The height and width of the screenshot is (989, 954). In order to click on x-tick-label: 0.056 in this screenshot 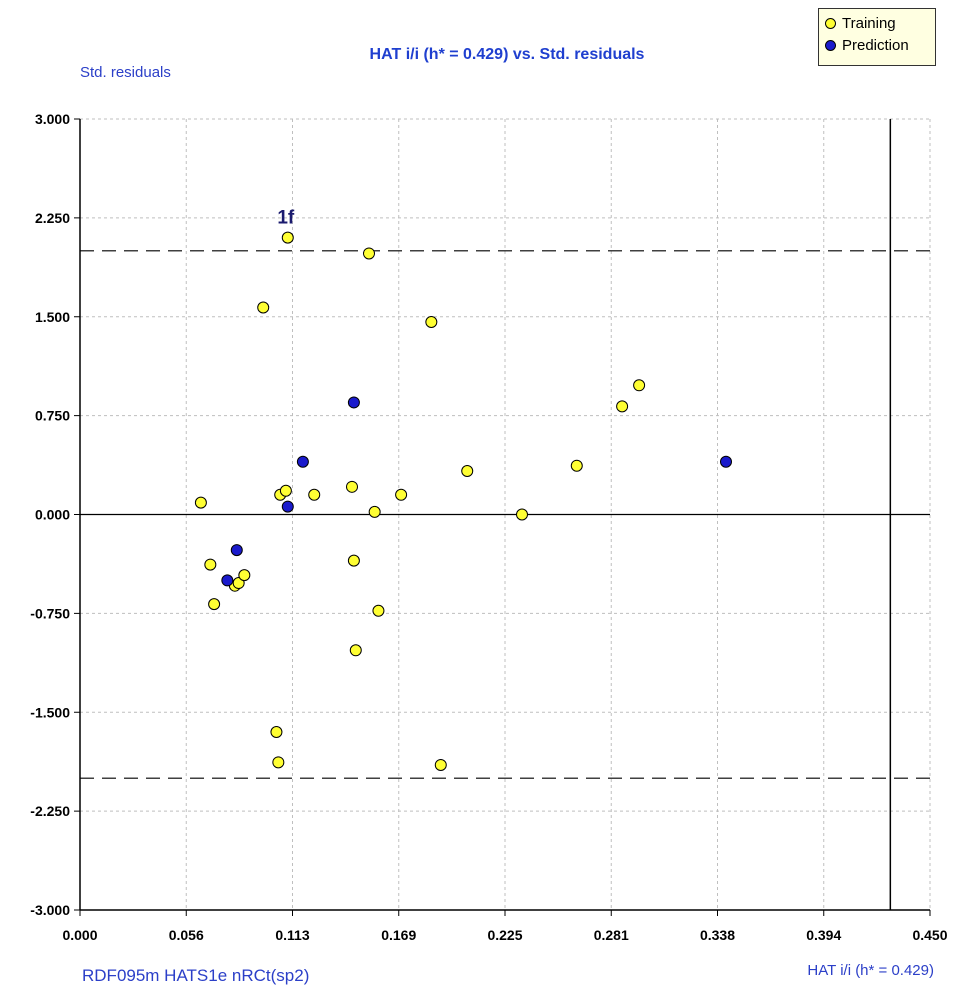, I will do `click(186, 935)`.